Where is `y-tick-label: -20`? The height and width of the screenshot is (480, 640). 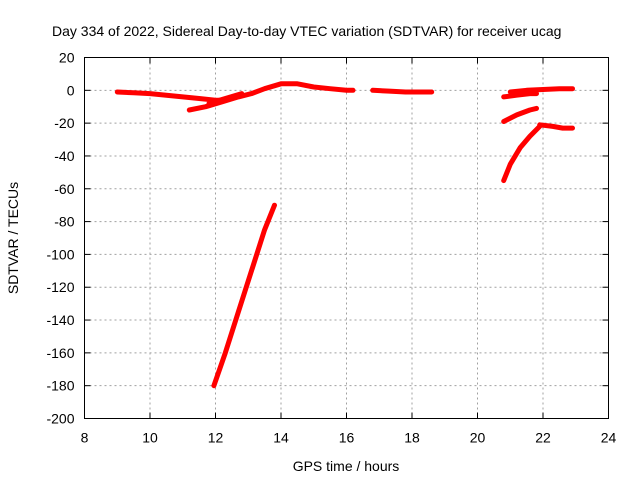
y-tick-label: -20 is located at coordinates (64, 123).